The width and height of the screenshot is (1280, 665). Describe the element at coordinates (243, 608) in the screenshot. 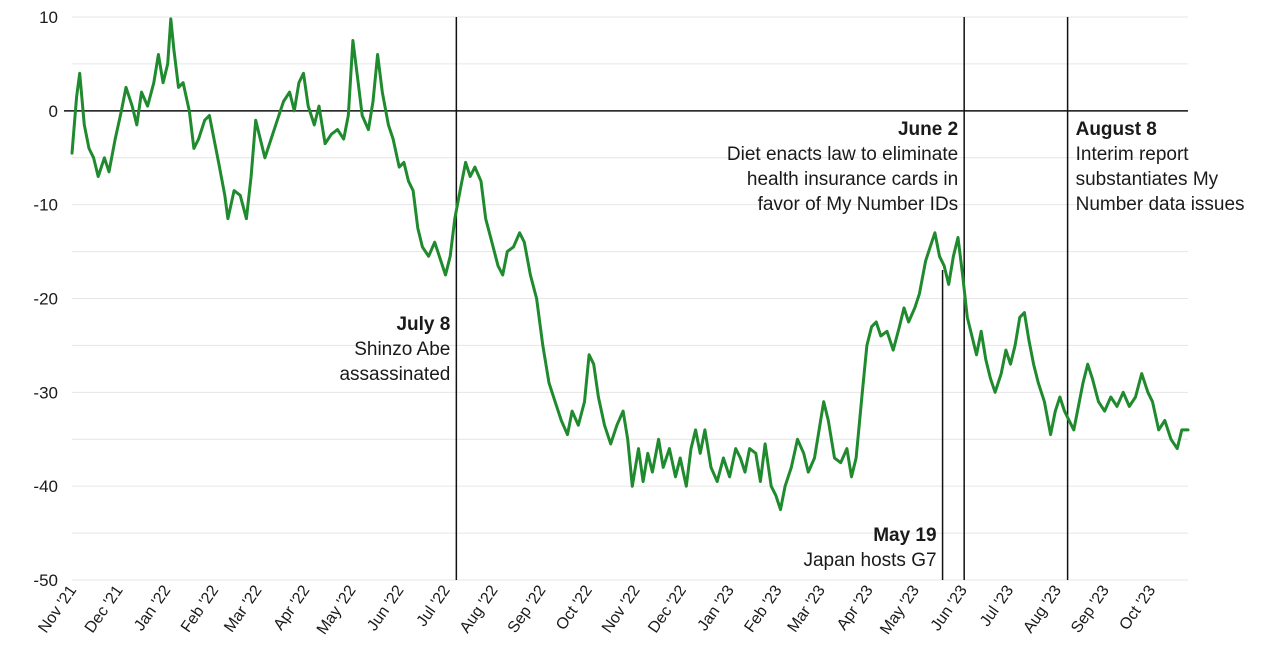

I see `x-tick-label: Mar '22` at that location.